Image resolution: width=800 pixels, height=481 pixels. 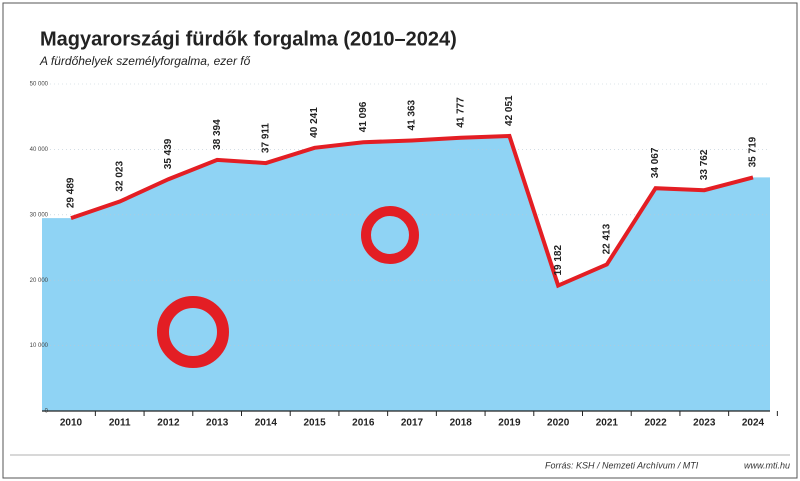 What do you see at coordinates (509, 423) in the screenshot?
I see `x-tick-label: 2019` at bounding box center [509, 423].